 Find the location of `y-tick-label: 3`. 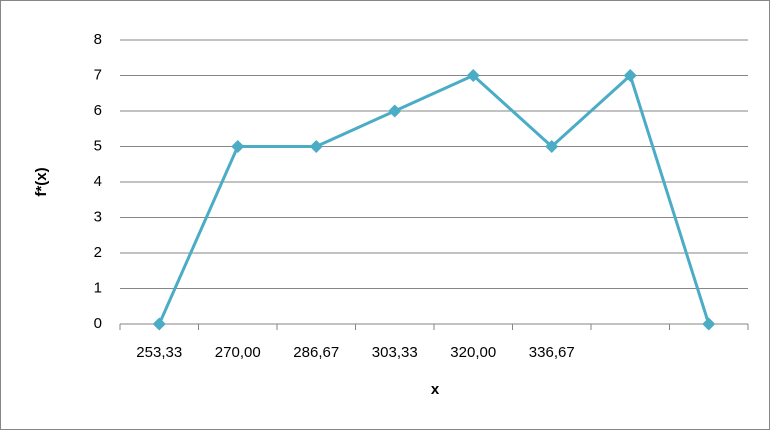

y-tick-label: 3 is located at coordinates (98, 216).